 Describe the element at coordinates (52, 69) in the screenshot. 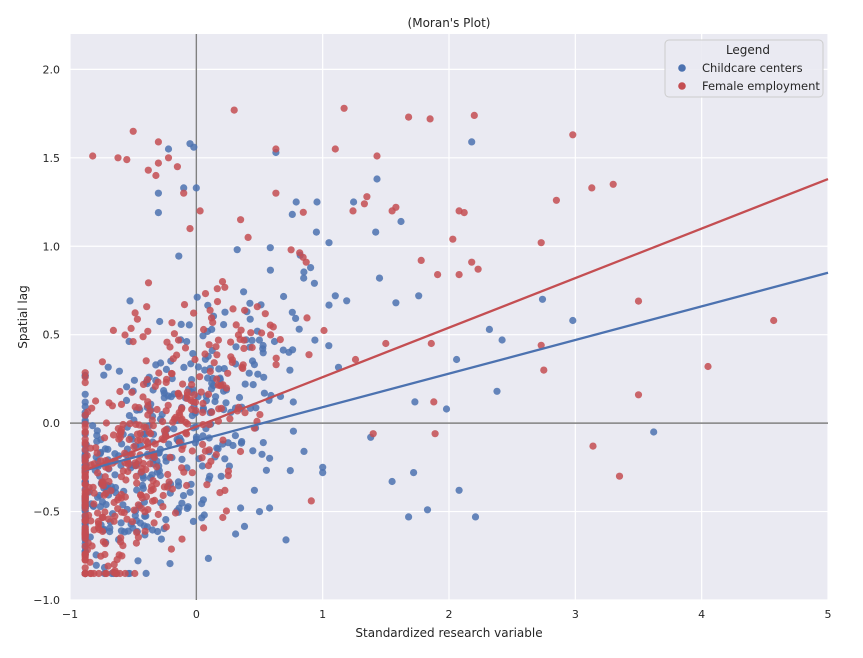

I see `y-tick-label: 2.0` at that location.